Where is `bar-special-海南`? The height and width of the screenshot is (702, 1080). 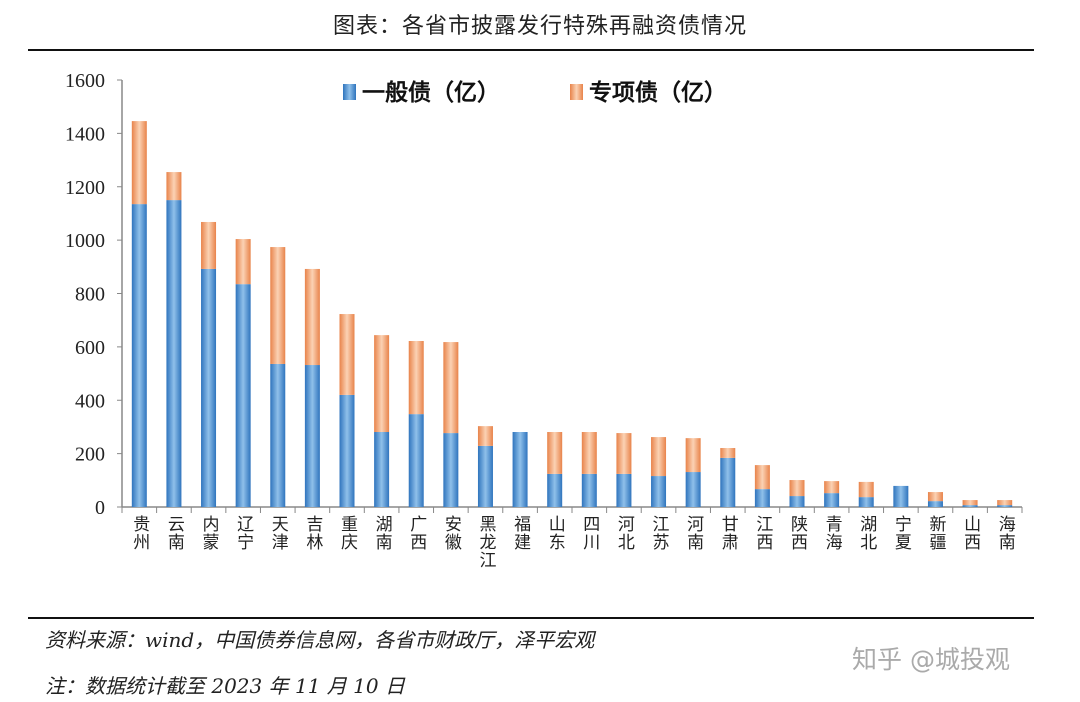 bar-special-海南 is located at coordinates (1005, 503).